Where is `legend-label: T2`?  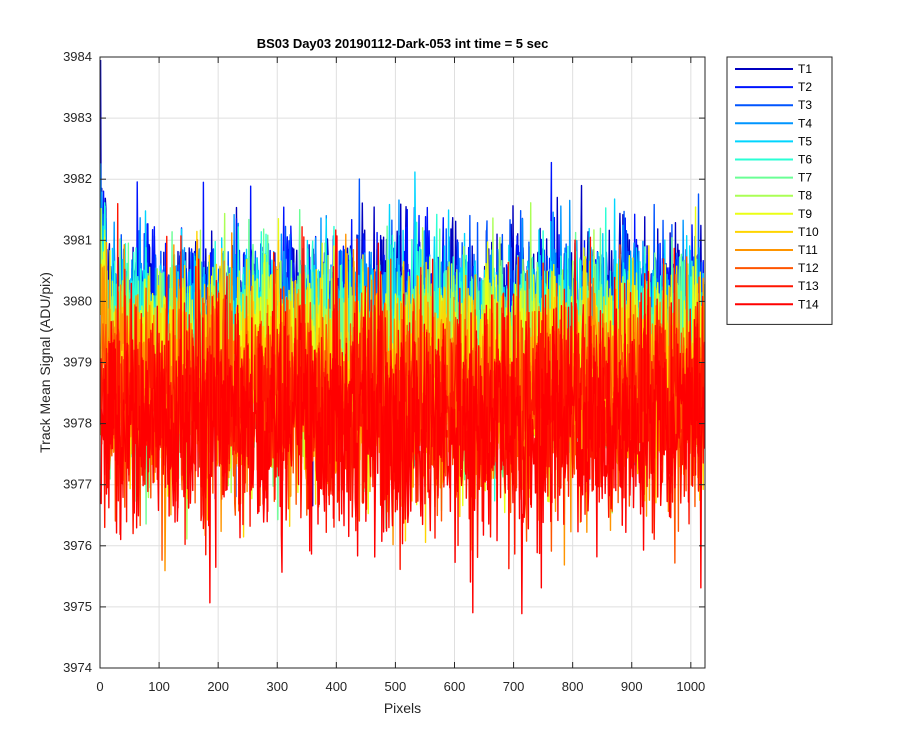
legend-label: T2 is located at coordinates (805, 87).